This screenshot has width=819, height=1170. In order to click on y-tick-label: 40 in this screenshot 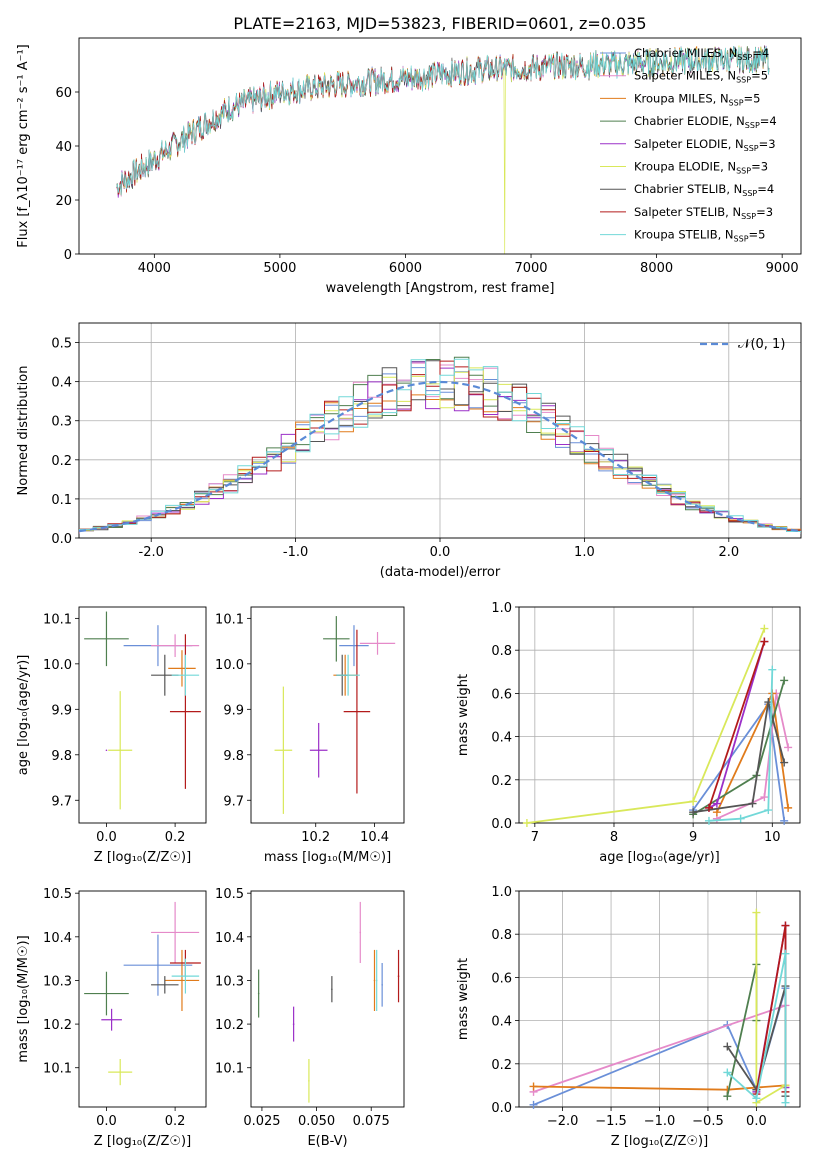, I will do `click(63, 147)`.